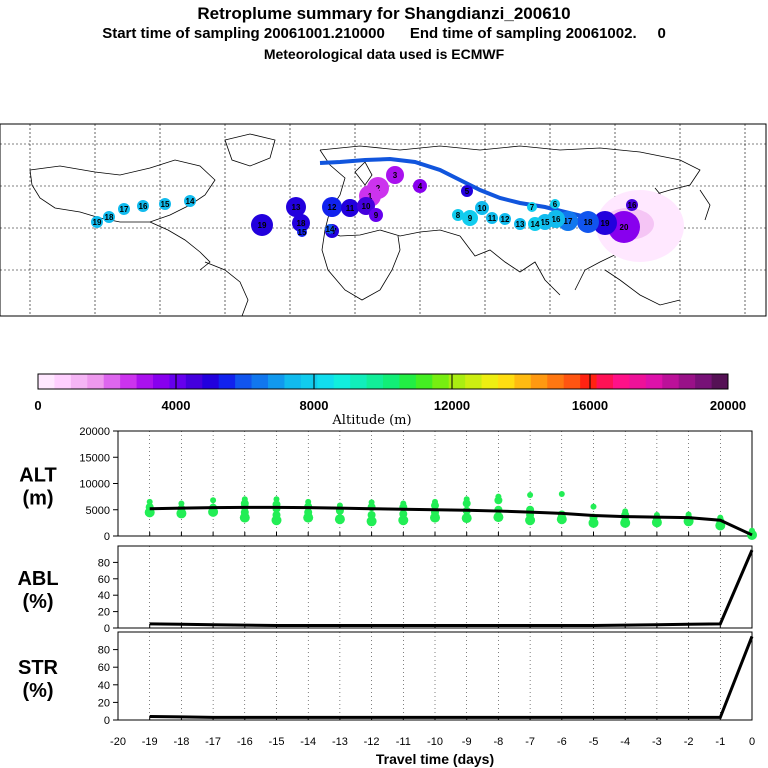 This screenshot has width=768, height=768. I want to click on trajectory-marker-label: 14, so click(535, 224).